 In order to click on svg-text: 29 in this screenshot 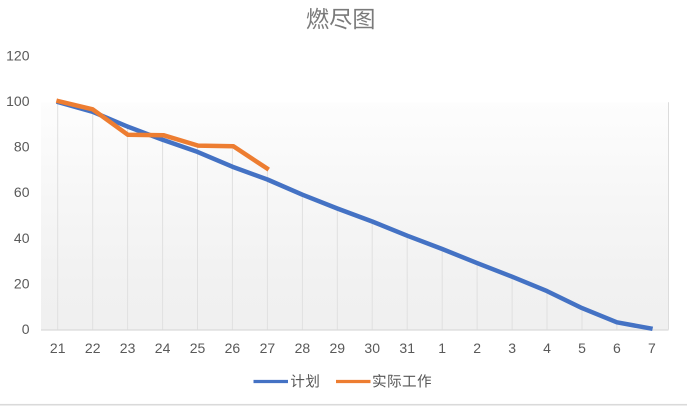, I will do `click(338, 348)`.